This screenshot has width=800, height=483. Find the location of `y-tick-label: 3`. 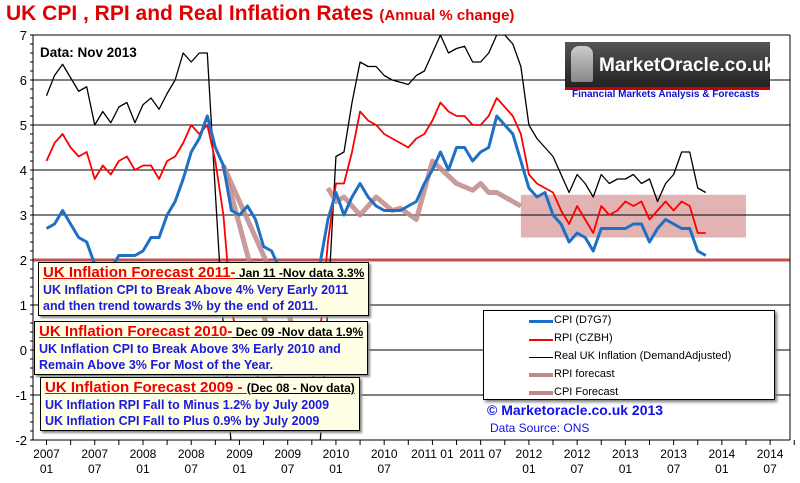

y-tick-label: 3 is located at coordinates (23, 215).